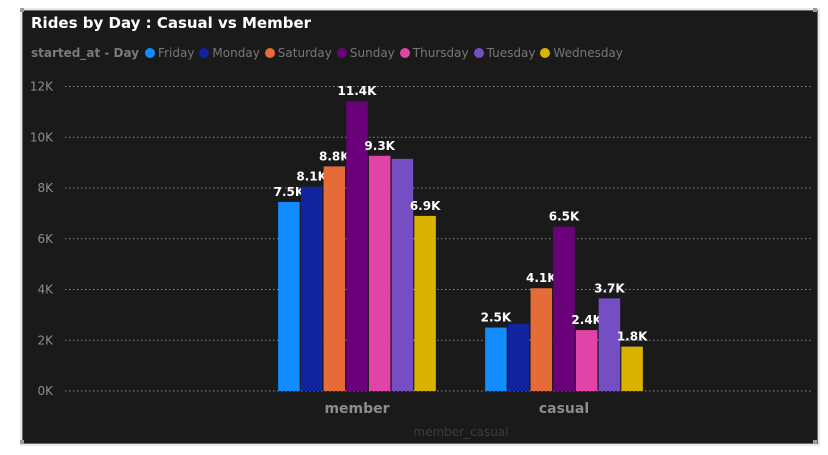 This screenshot has height=455, width=828. What do you see at coordinates (496, 318) in the screenshot?
I see `data-label: 2.5K` at bounding box center [496, 318].